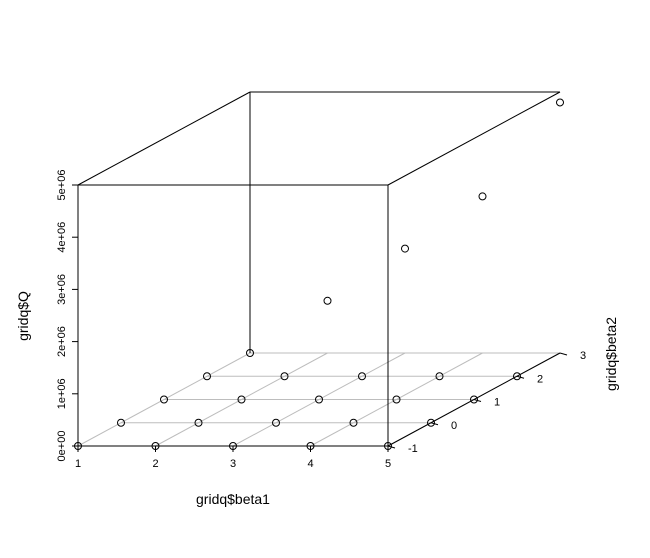 This screenshot has height=558, width=650. I want to click on x-tick-label: 3, so click(233, 464).